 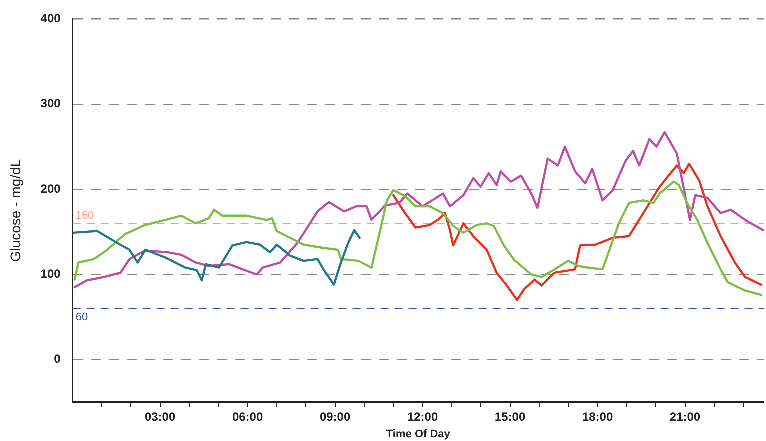 I want to click on x-tick-label: 15:00, so click(x=510, y=417).